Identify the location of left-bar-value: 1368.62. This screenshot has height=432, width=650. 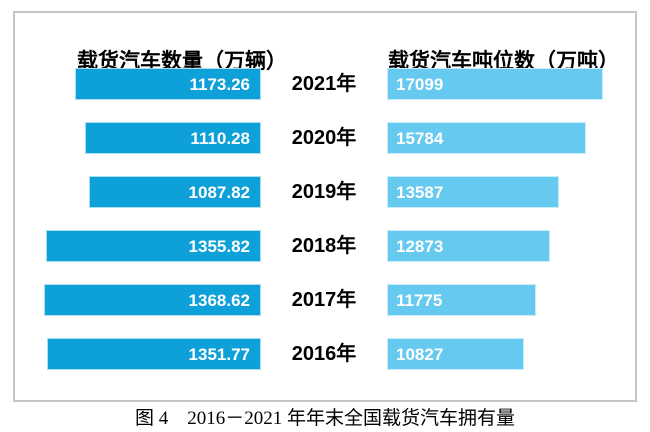
(219, 300).